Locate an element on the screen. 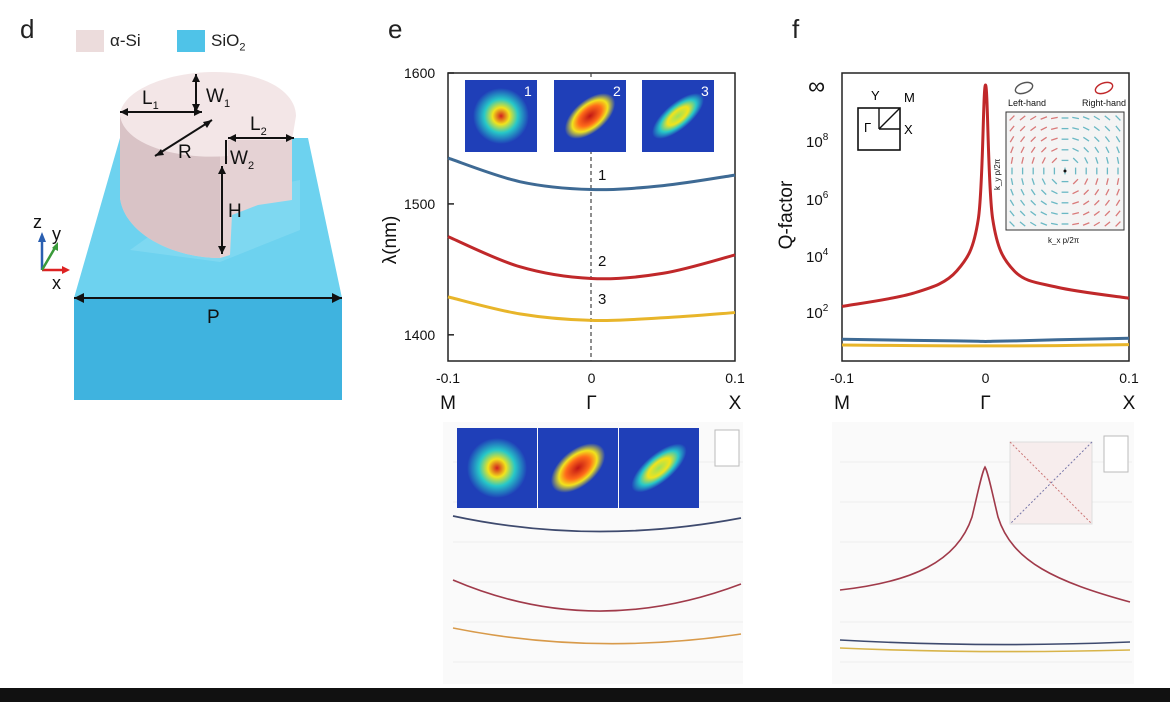 Image resolution: width=1170 pixels, height=702 pixels. y-ticks-f: ∞ 10⁸ 10⁶ 10⁴ 10² is located at coordinates (817, 197).